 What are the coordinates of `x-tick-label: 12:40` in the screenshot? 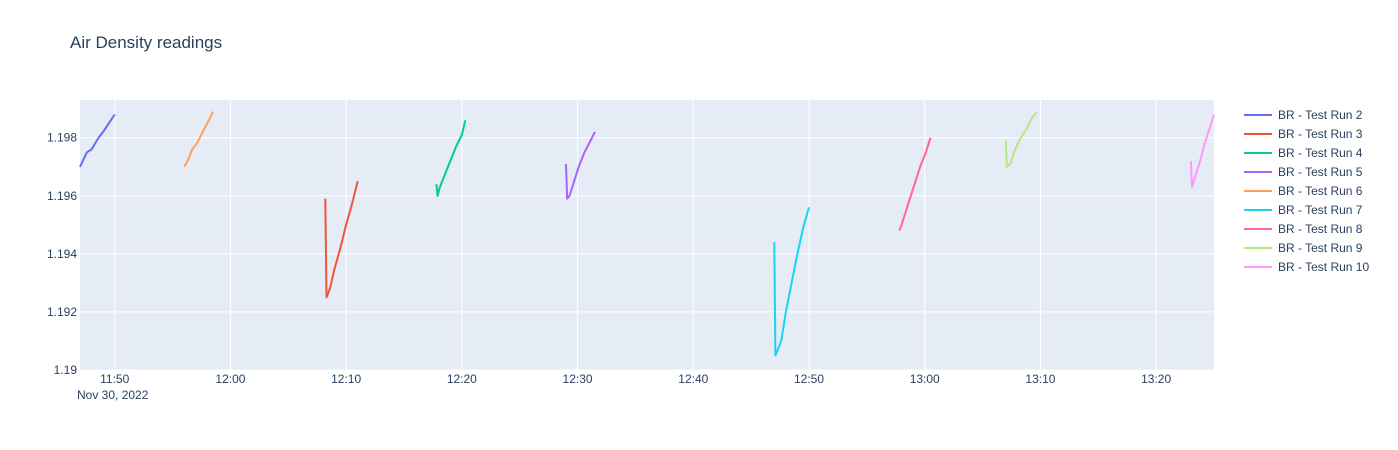 It's located at (693, 379).